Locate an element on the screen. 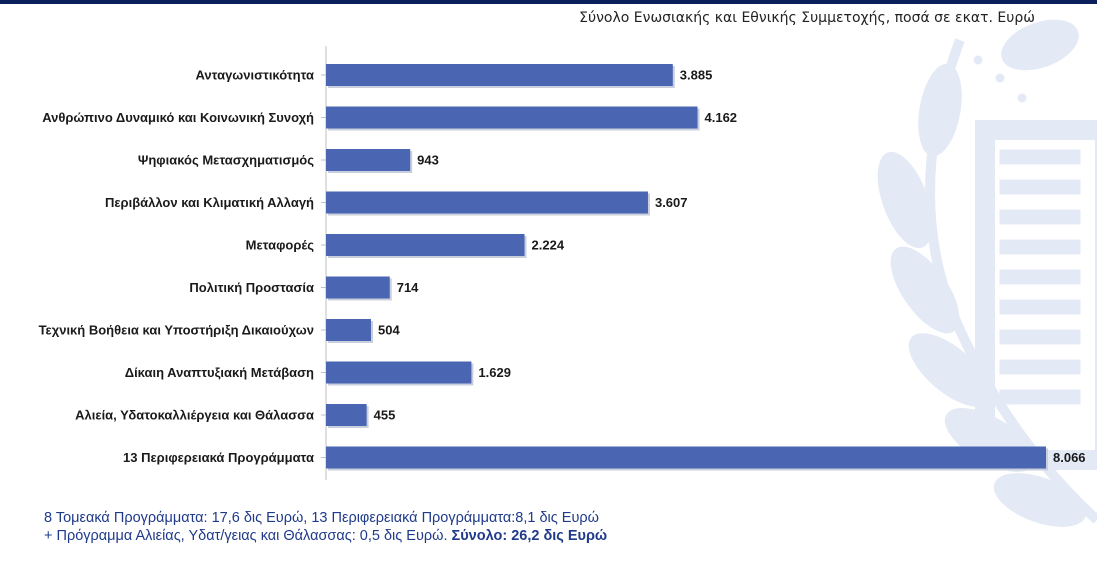  footnote-total: Σύνολο: 26,2 δις Ευρώ is located at coordinates (529, 536).